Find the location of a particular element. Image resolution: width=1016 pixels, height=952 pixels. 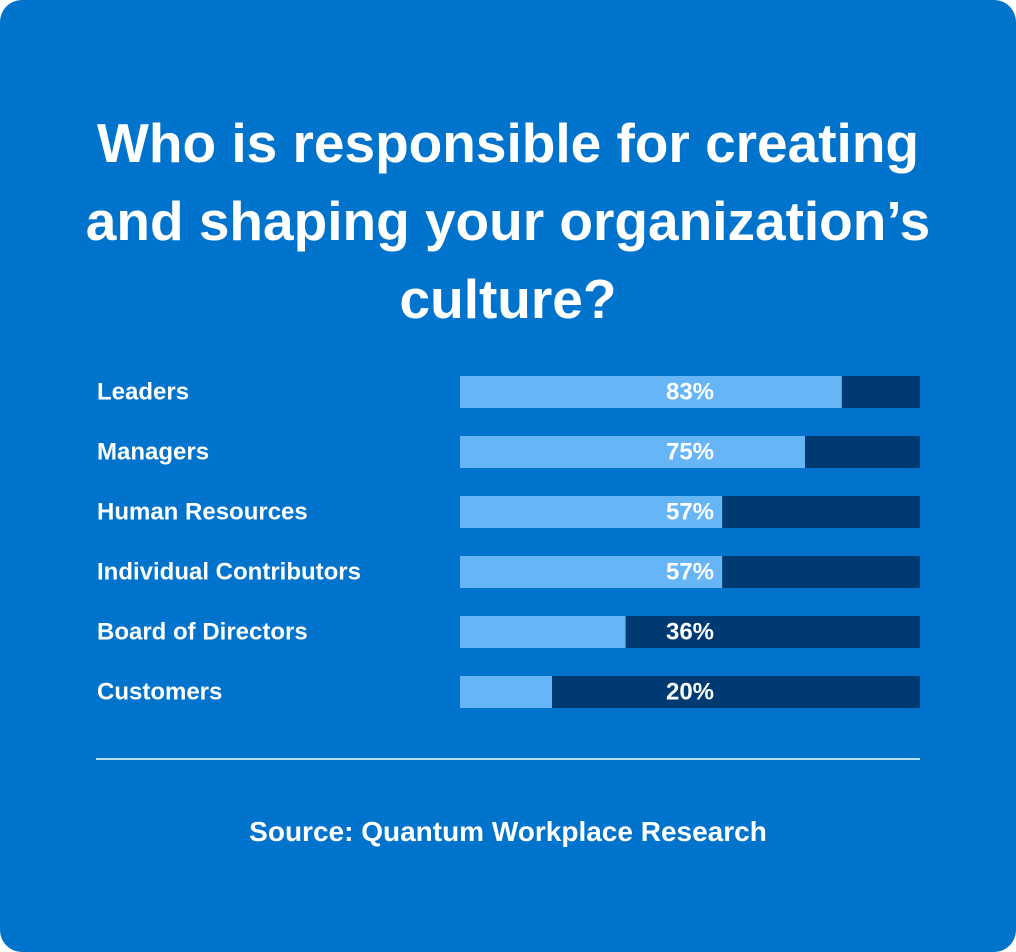

category-label: Human Resources is located at coordinates (202, 512).